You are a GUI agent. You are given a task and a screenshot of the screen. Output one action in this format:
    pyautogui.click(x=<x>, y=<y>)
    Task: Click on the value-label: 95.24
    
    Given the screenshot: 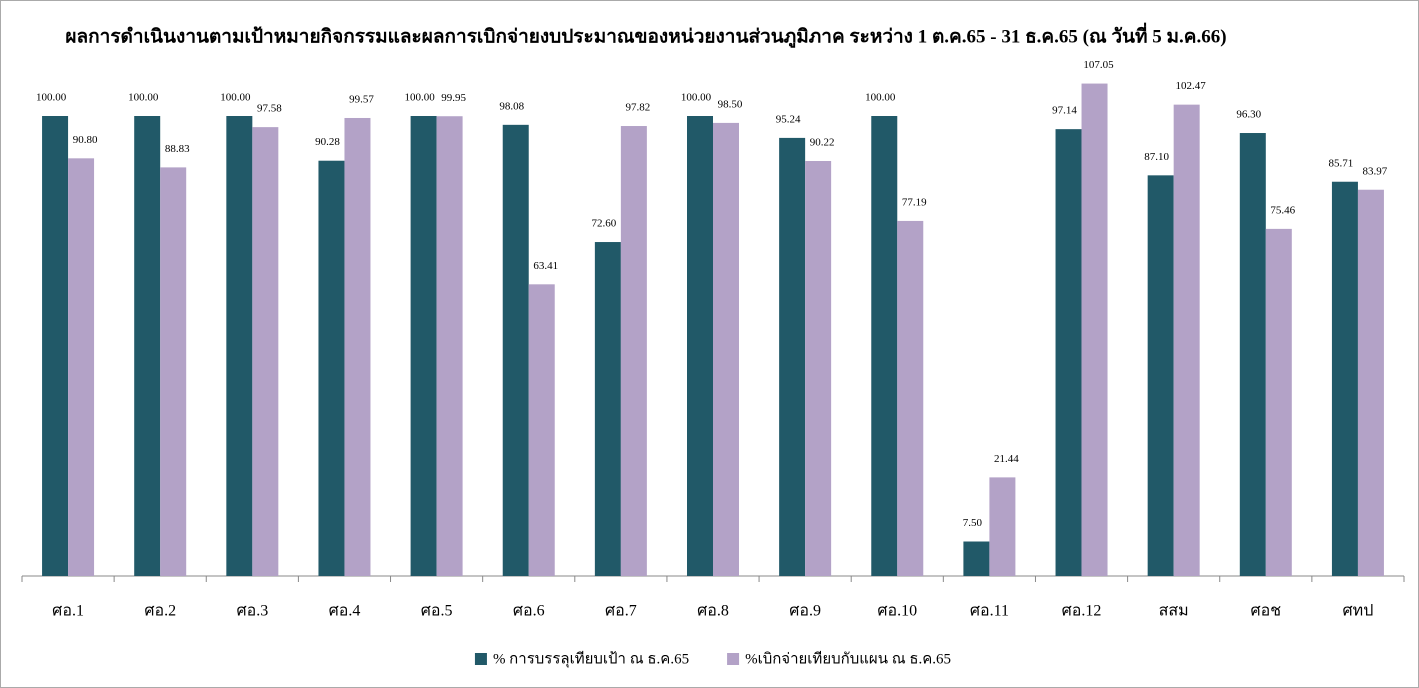 What is the action you would take?
    pyautogui.click(x=788, y=119)
    